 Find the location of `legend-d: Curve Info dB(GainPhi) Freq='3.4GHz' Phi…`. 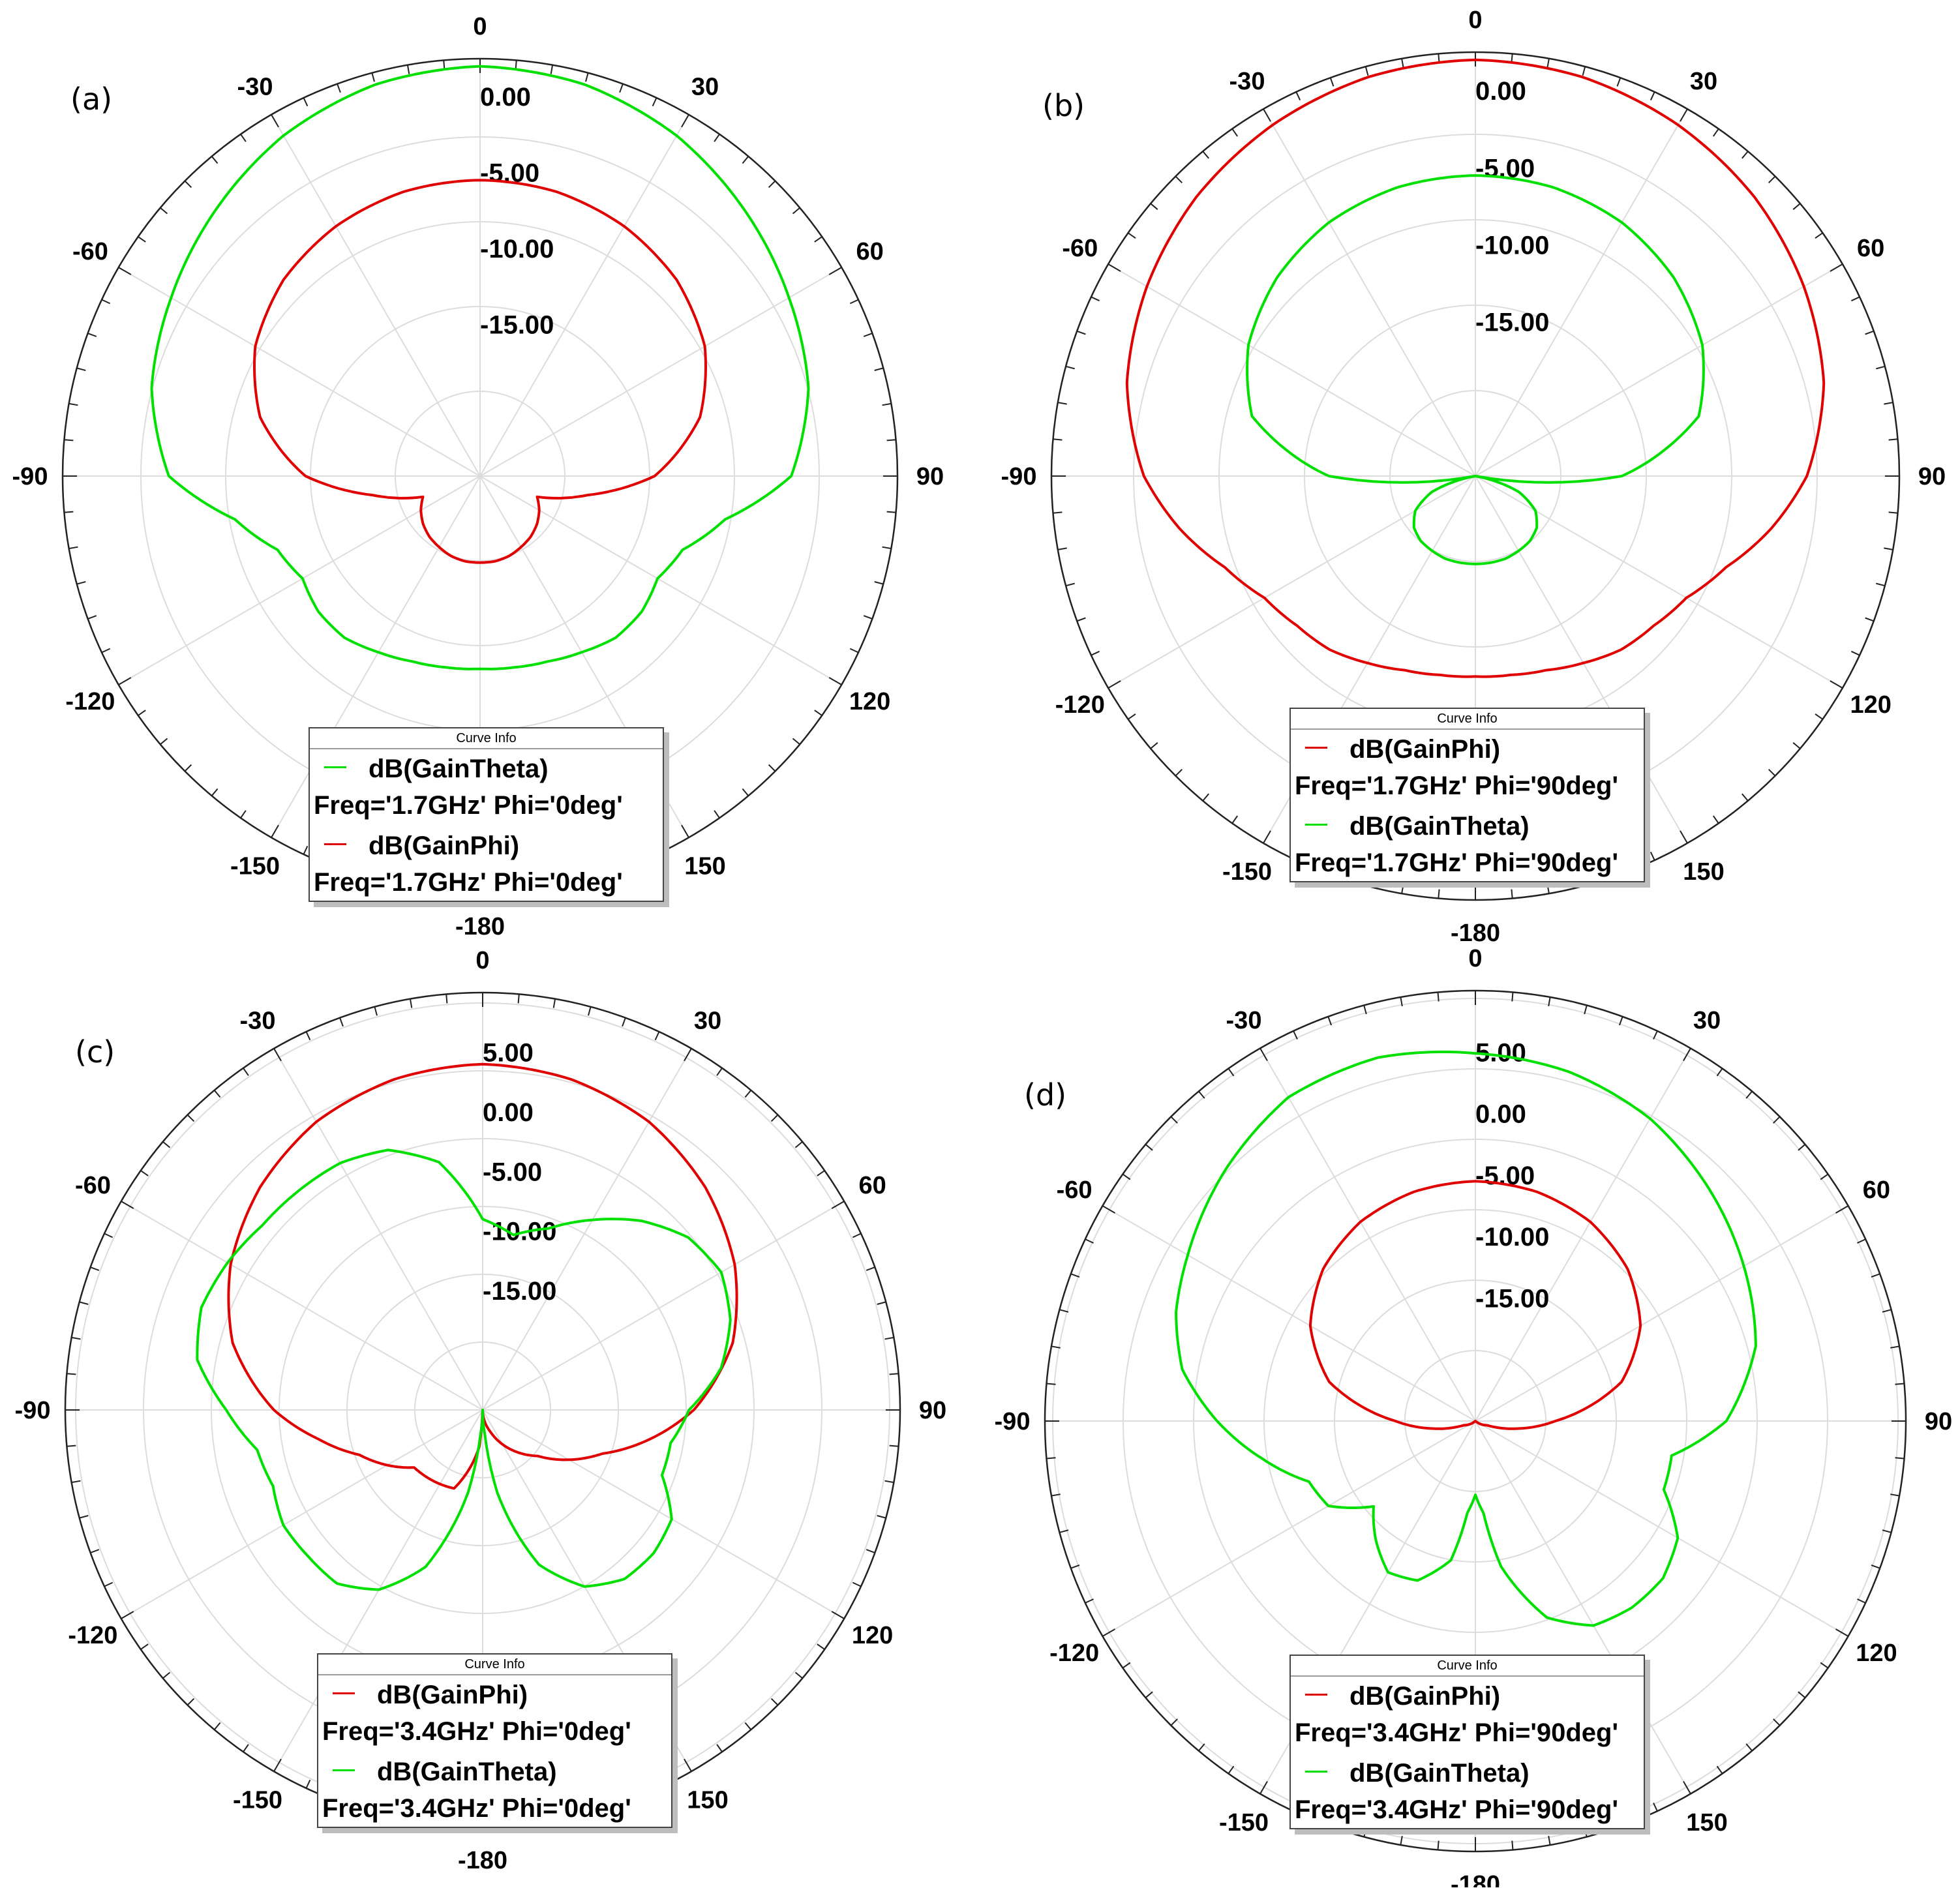

legend-d: Curve Info dB(GainPhi) Freq='3.4GHz' Phi… is located at coordinates (1467, 1742).